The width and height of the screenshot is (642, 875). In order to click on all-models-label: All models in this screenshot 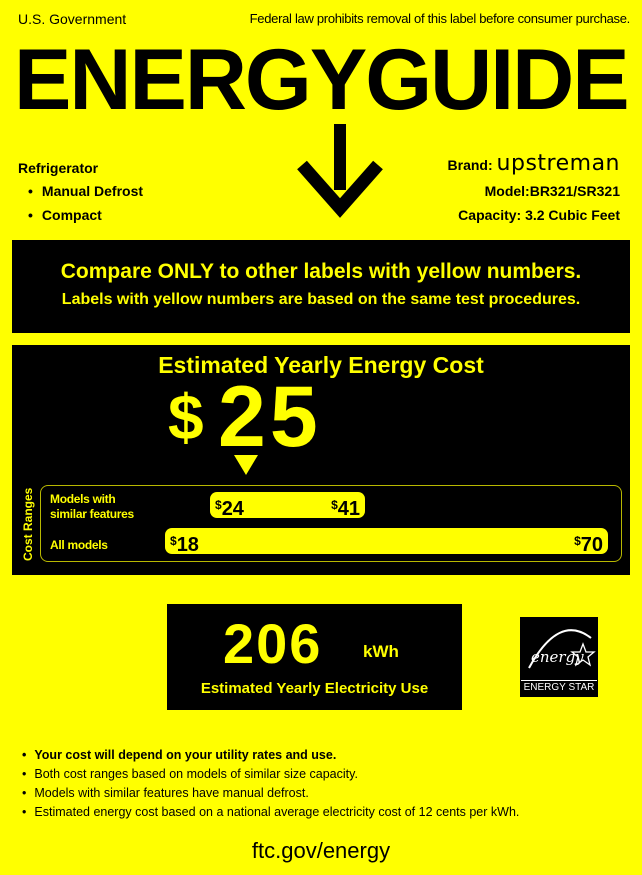, I will do `click(79, 545)`.